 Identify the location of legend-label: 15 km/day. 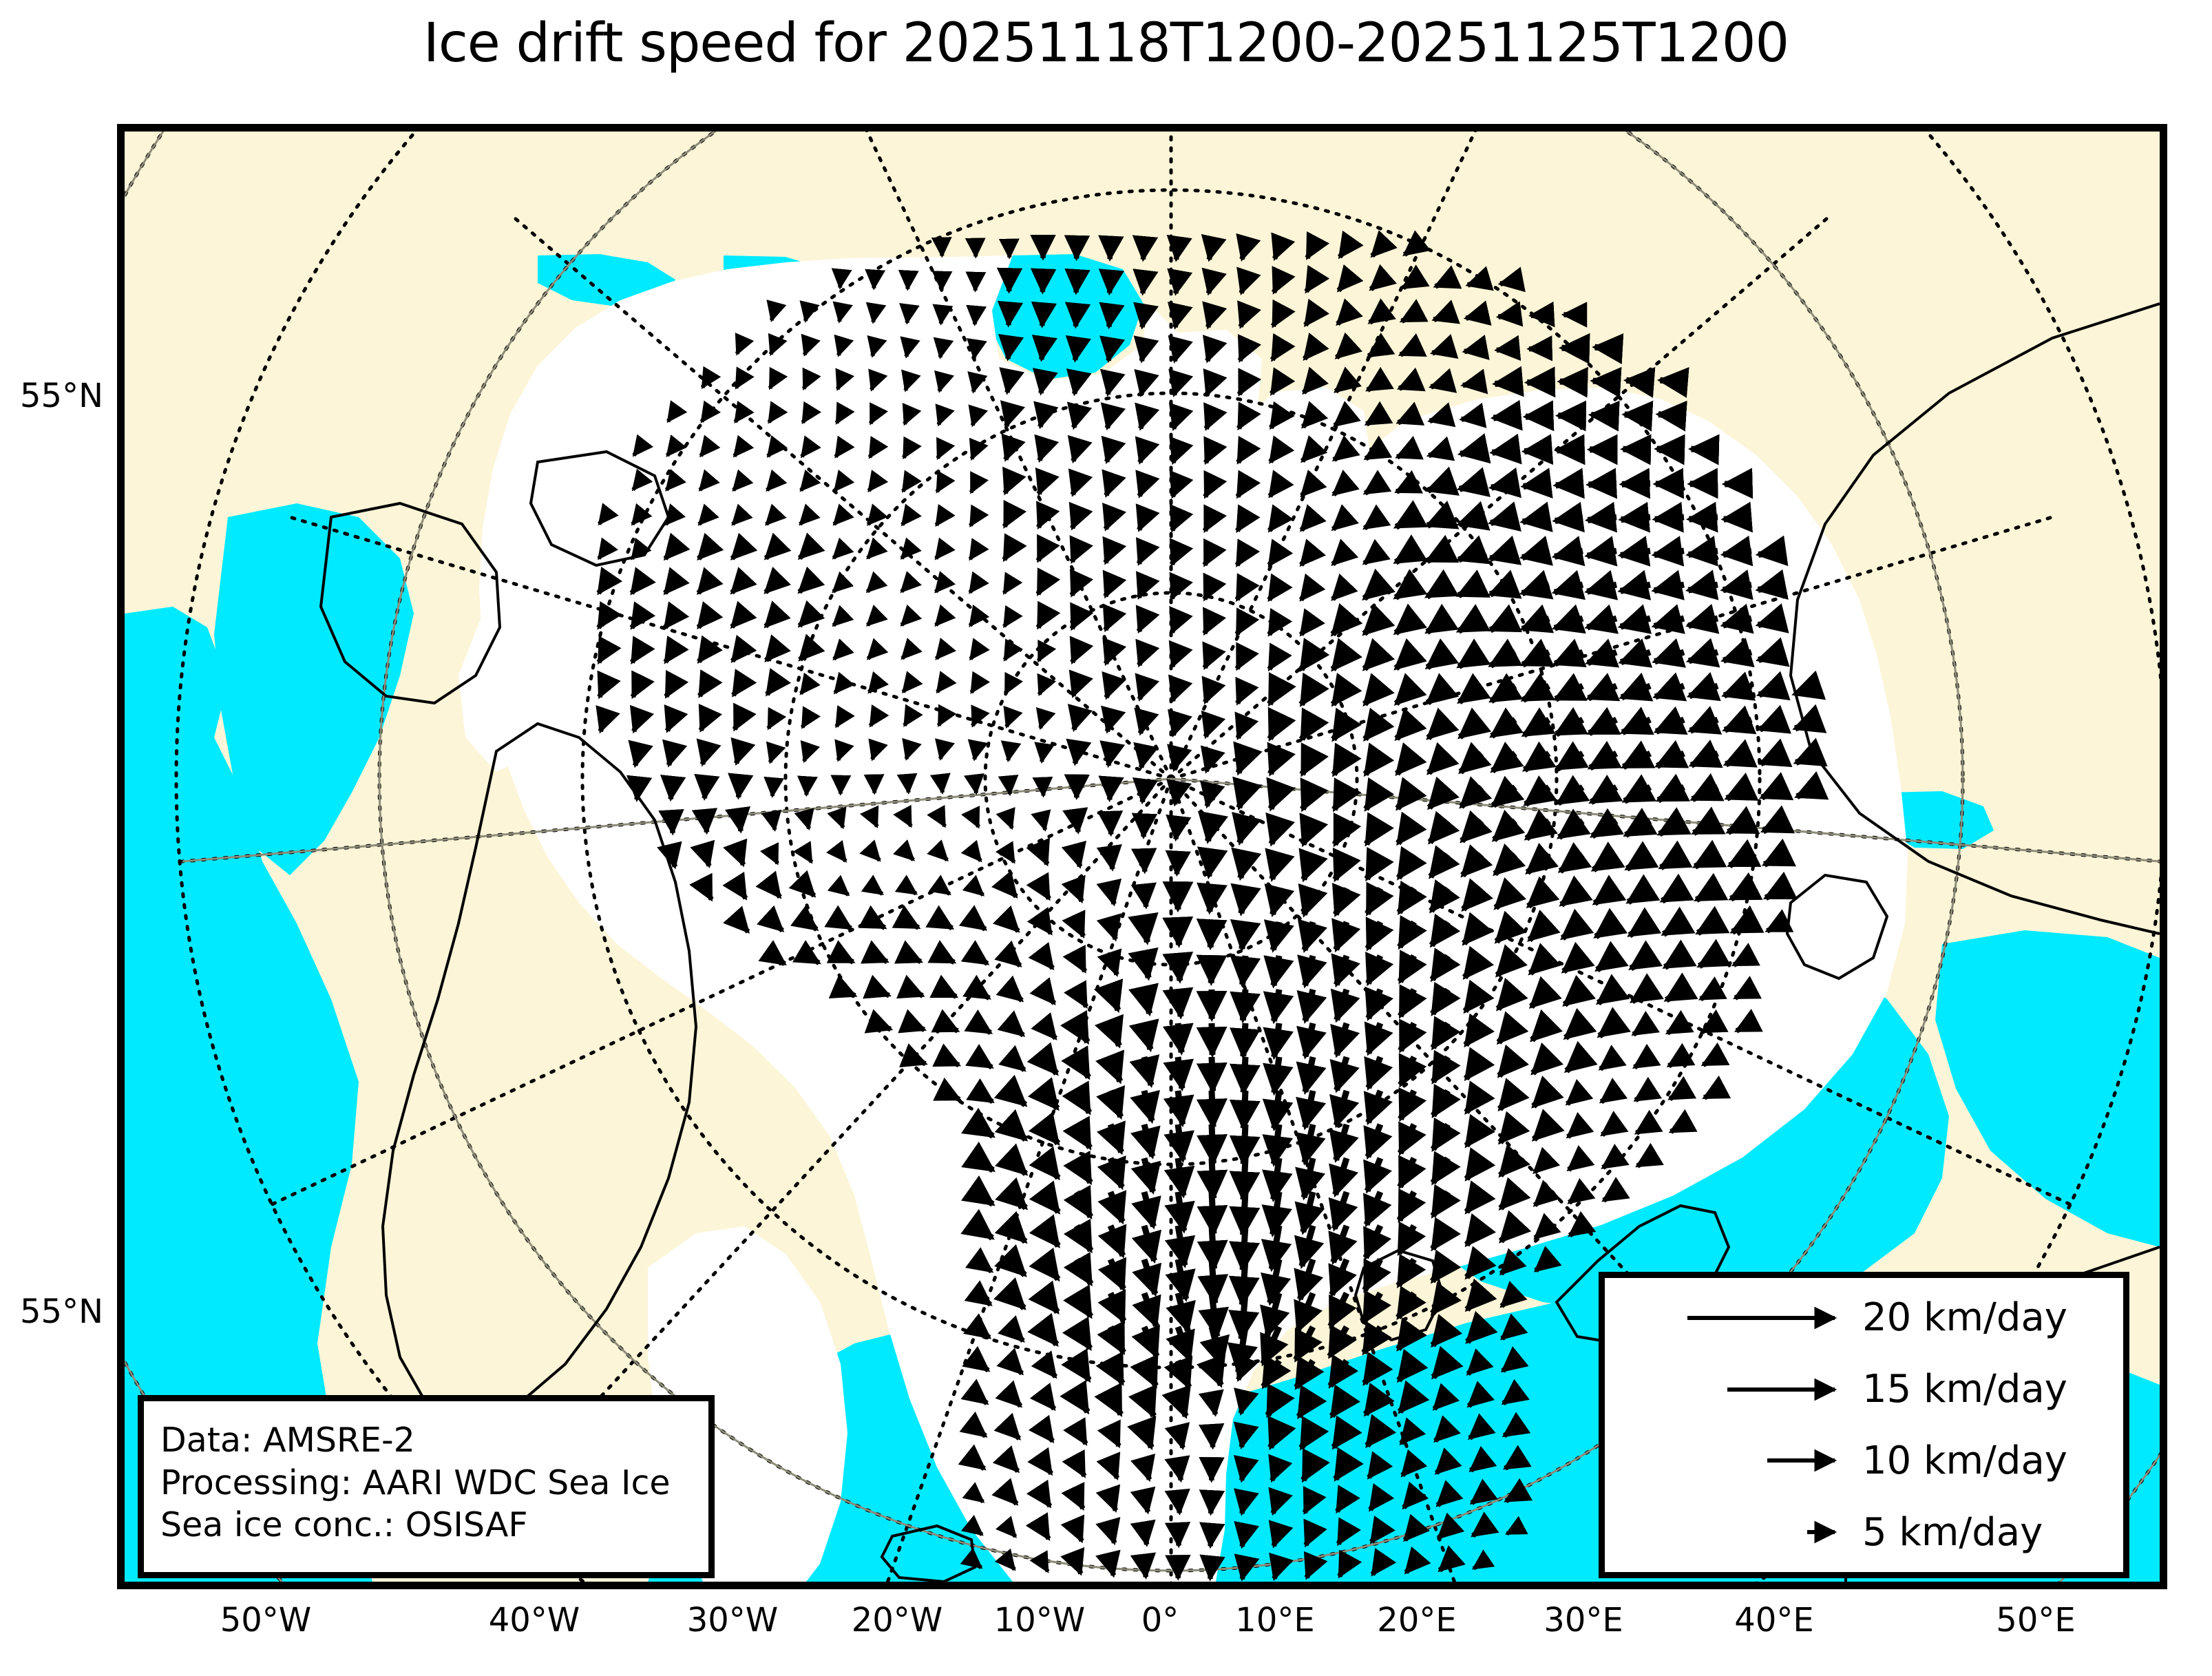
(1964, 1389).